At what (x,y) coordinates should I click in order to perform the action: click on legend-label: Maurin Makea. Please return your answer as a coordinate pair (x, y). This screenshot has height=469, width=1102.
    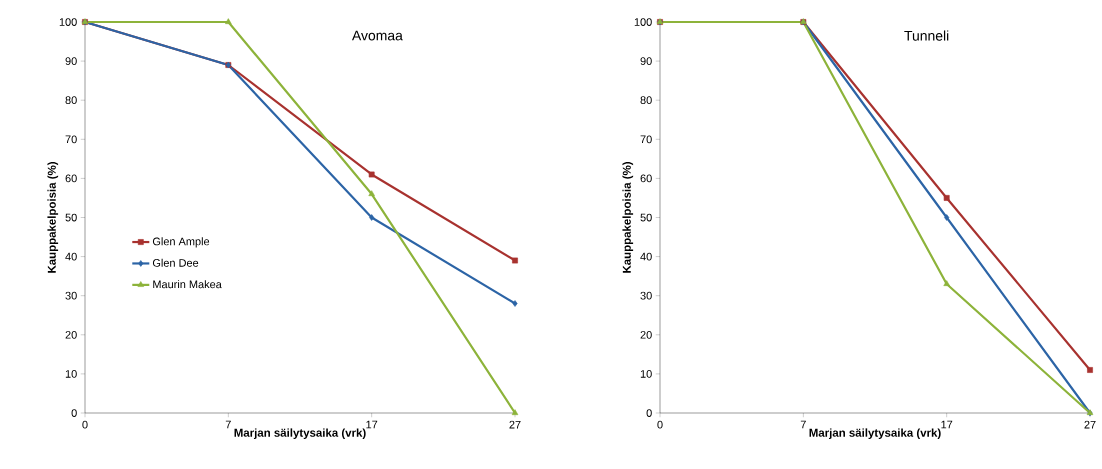
    Looking at the image, I should click on (187, 284).